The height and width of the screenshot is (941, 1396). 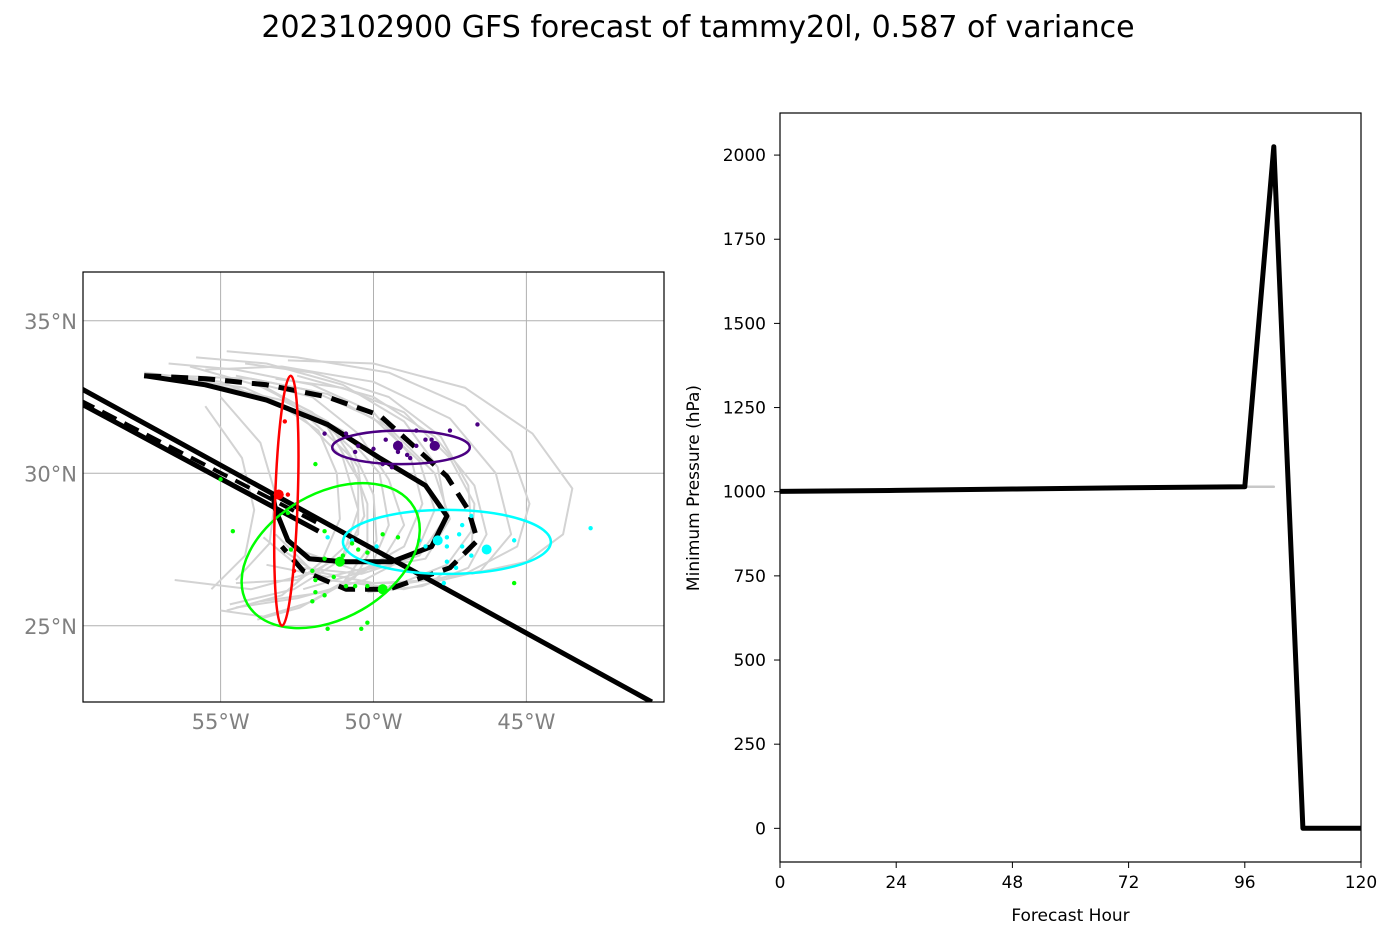 I want to click on y-tick-label: 1000, so click(x=744, y=493).